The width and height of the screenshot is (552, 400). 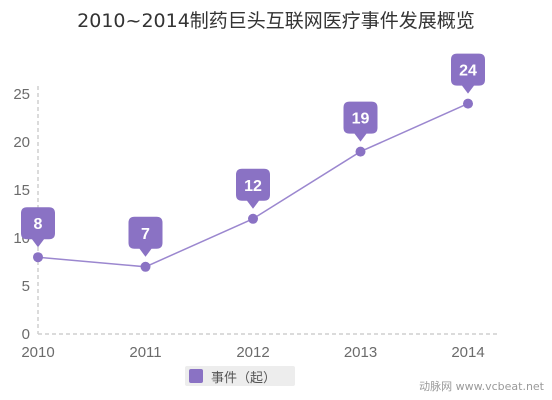 I want to click on y-tick-label: 20, so click(x=21, y=142).